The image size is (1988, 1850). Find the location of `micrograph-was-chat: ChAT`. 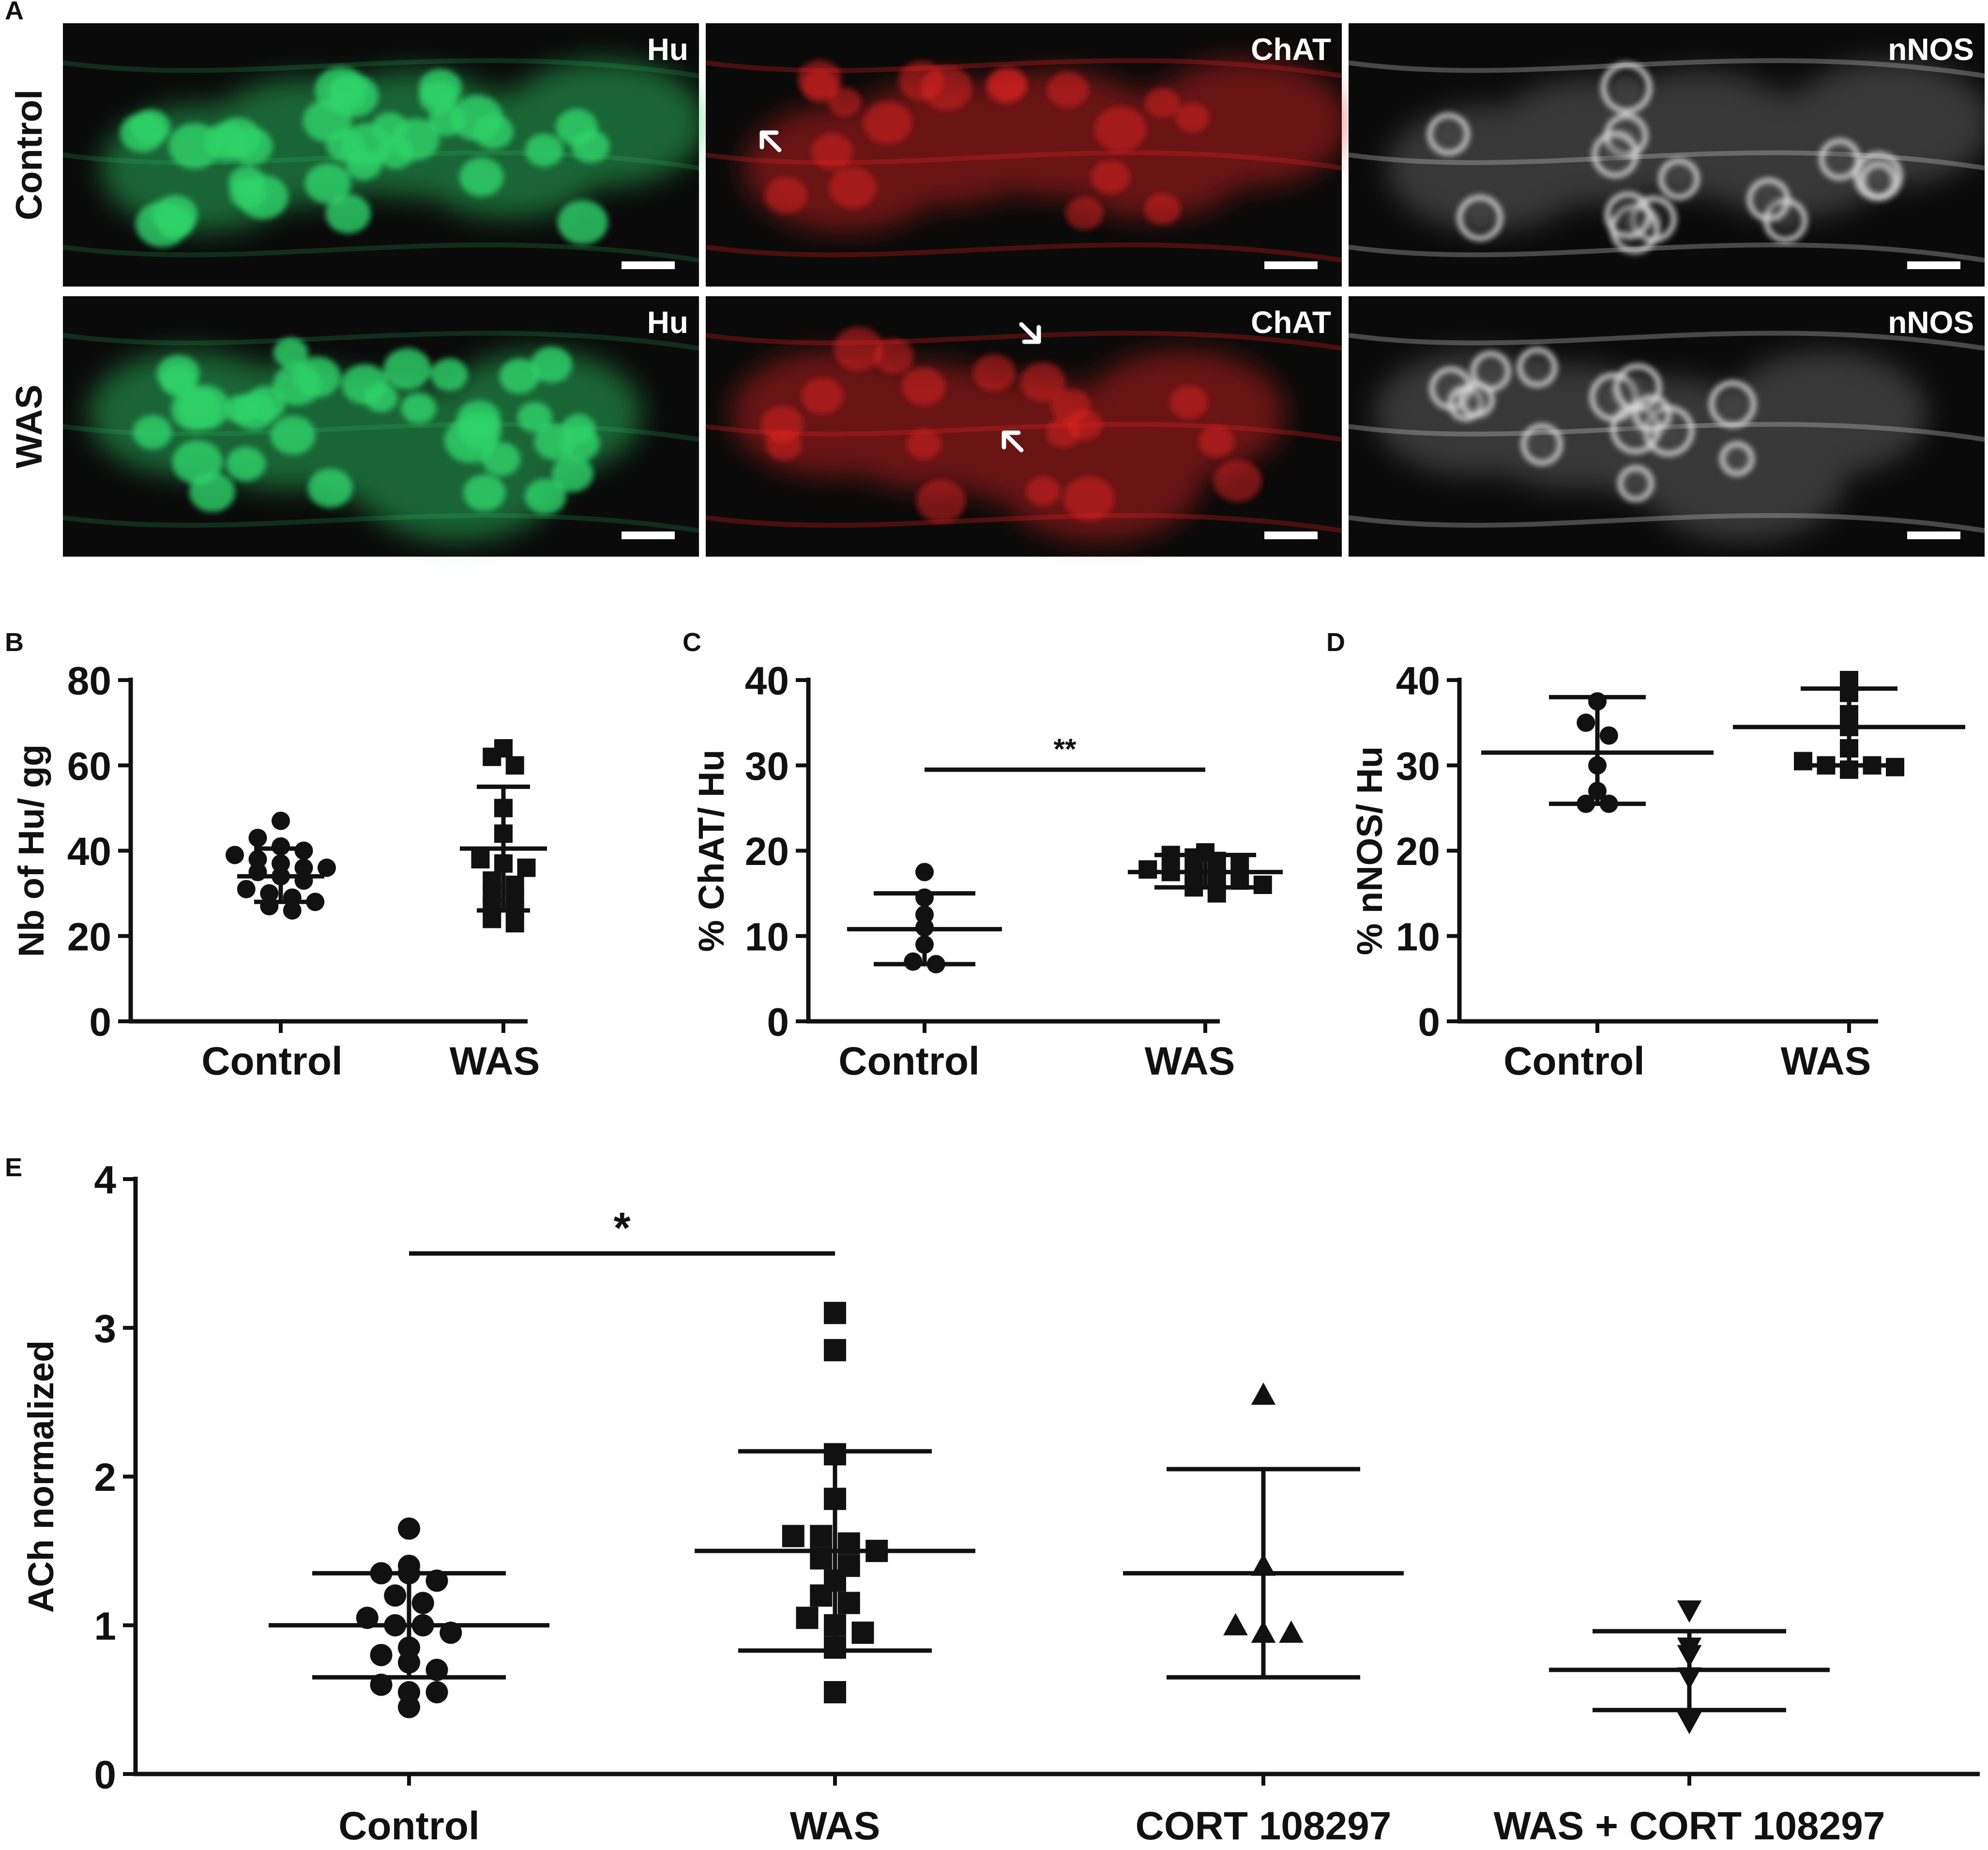

micrograph-was-chat: ChAT is located at coordinates (1023, 427).